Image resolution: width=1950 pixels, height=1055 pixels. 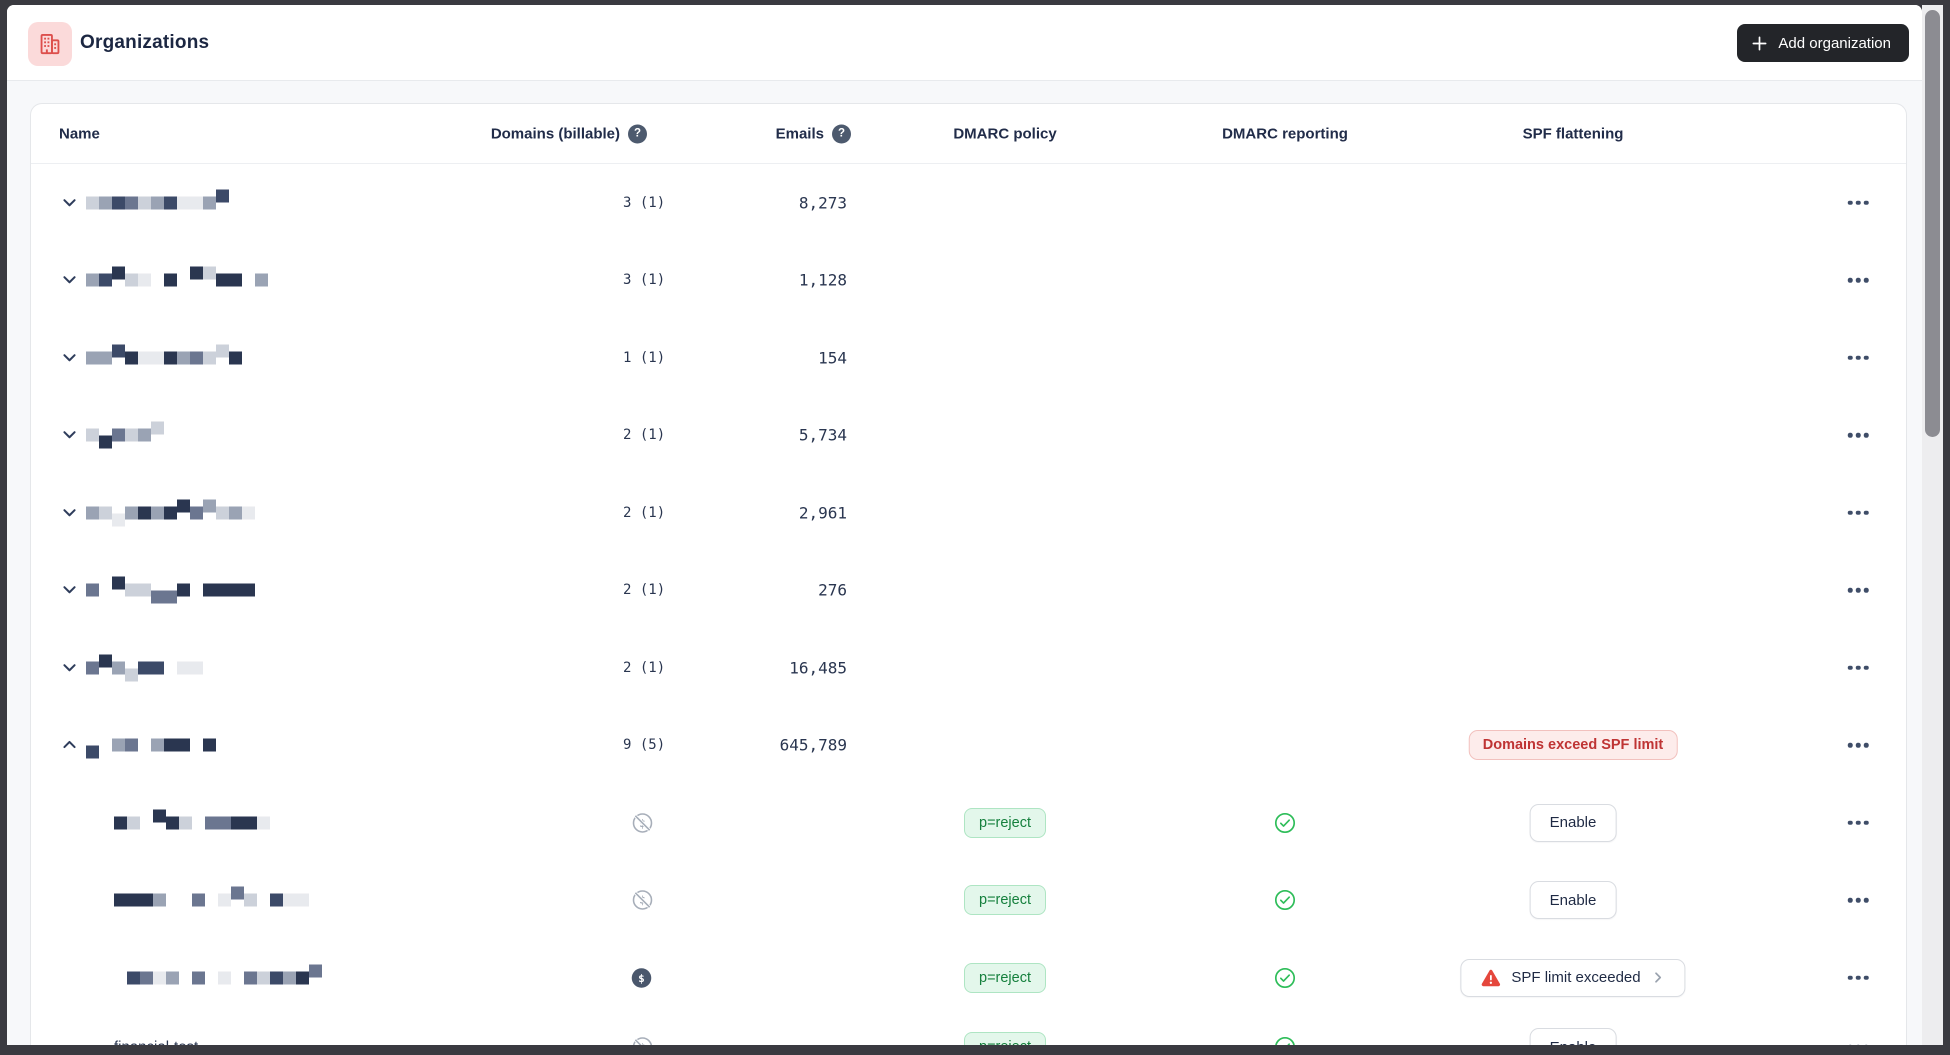 I want to click on domains-count: 9 (5), so click(x=644, y=745).